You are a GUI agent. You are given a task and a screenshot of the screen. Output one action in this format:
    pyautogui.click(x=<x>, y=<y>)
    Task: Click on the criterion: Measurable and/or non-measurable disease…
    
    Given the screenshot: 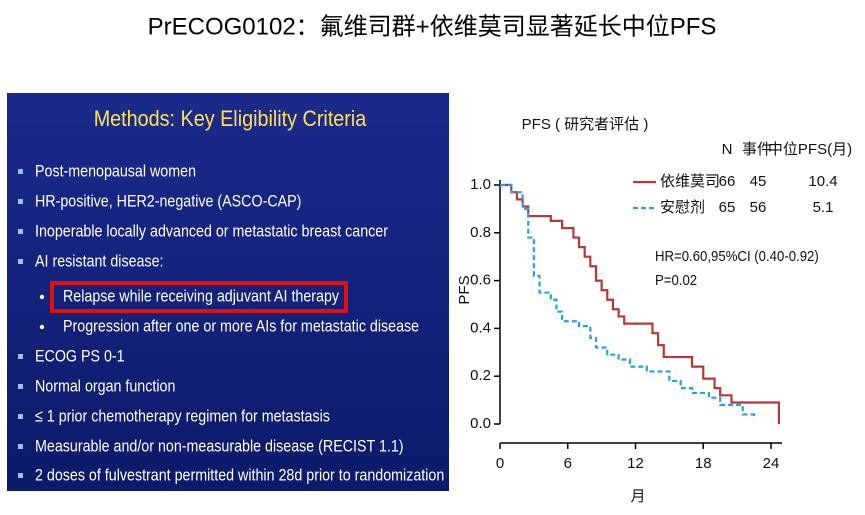 What is the action you would take?
    pyautogui.click(x=219, y=446)
    